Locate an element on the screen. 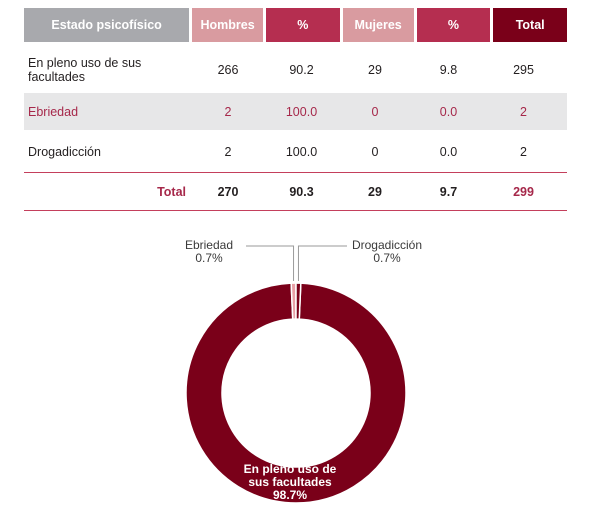  total-total: 299 is located at coordinates (523, 191).